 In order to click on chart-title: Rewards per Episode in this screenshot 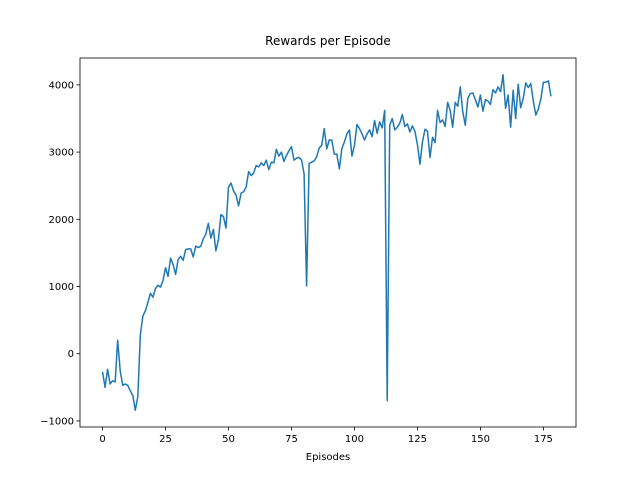, I will do `click(328, 41)`.